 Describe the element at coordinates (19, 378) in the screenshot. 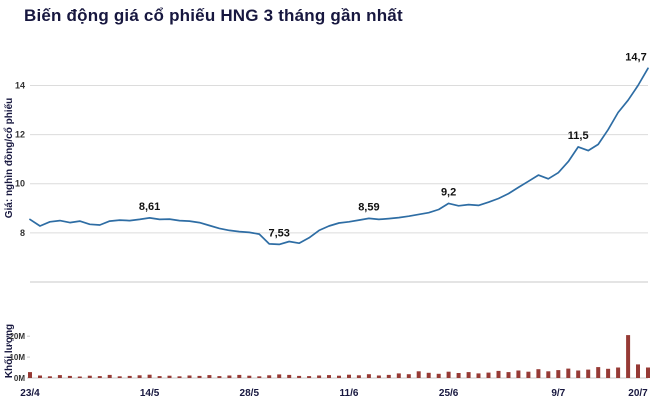

I see `svg-text: 0M` at that location.